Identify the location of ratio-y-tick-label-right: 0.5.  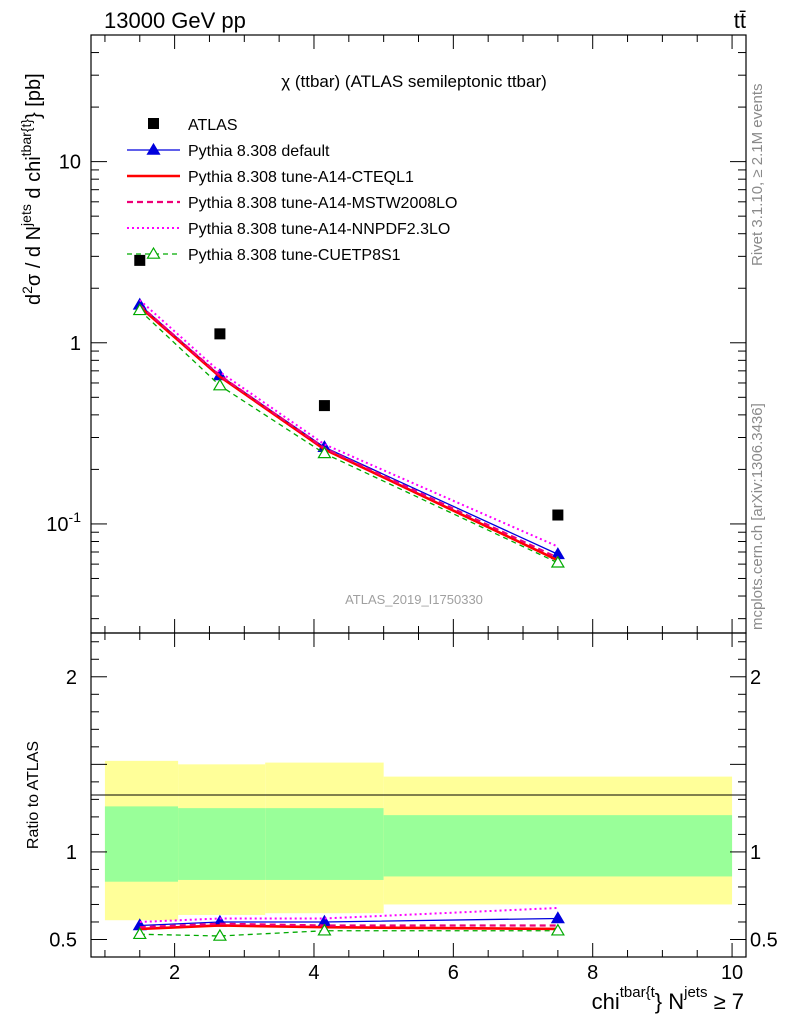
(764, 940).